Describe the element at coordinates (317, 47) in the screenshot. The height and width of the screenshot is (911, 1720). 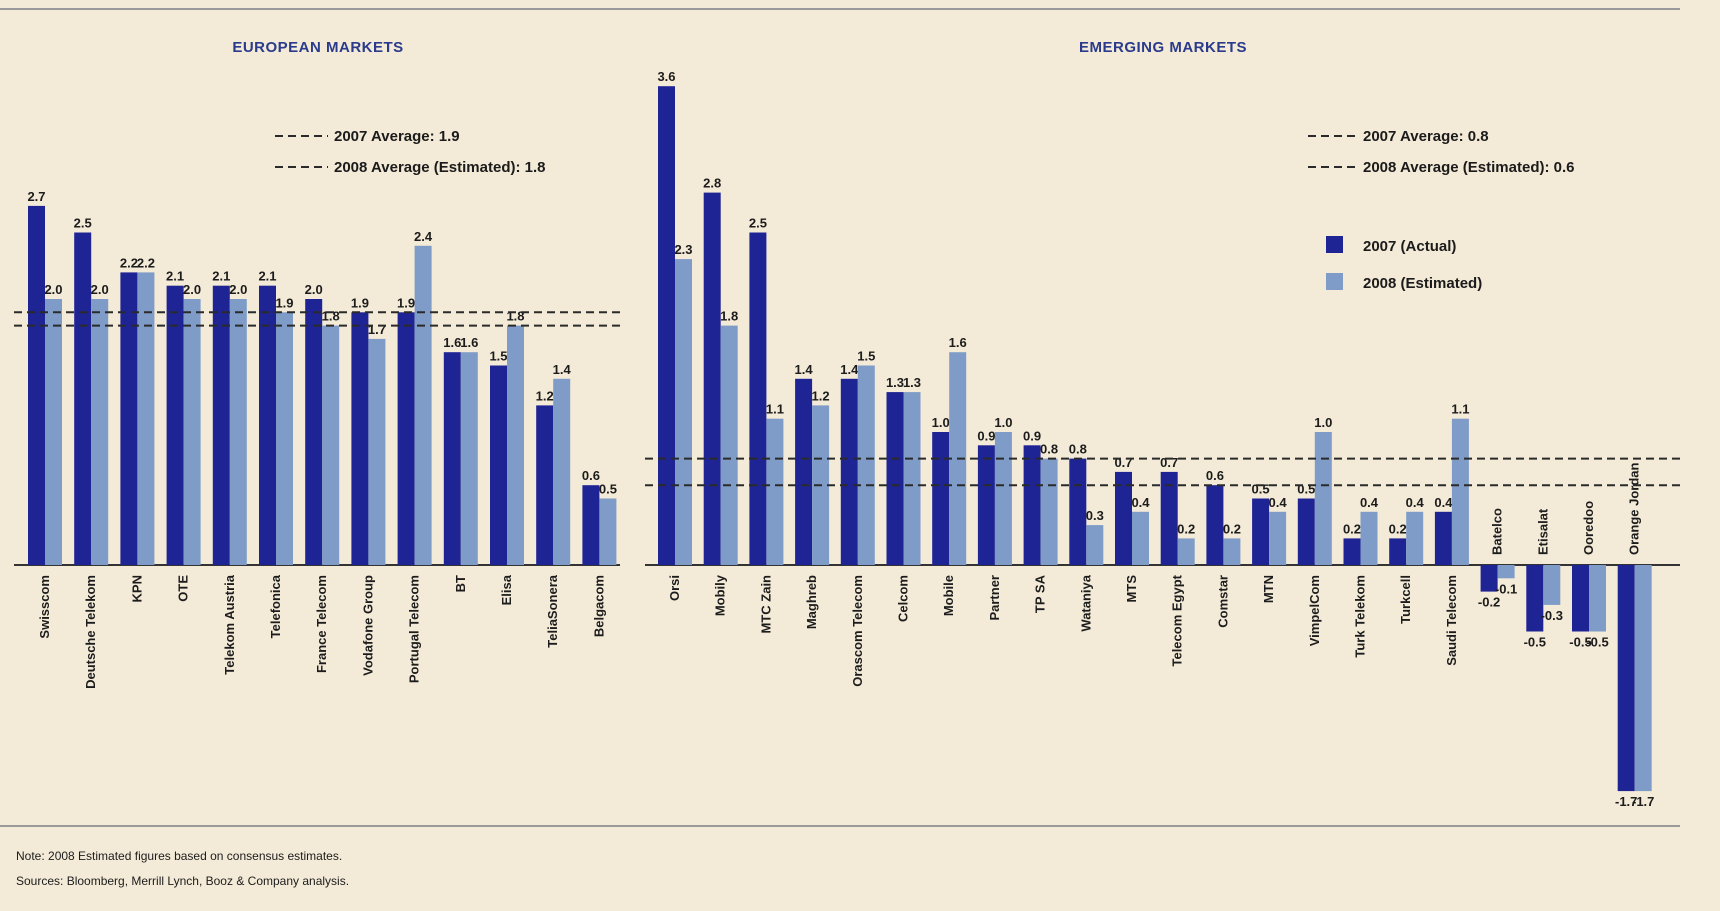
I see `panel-title-european: EUROPEAN MARKETS` at that location.